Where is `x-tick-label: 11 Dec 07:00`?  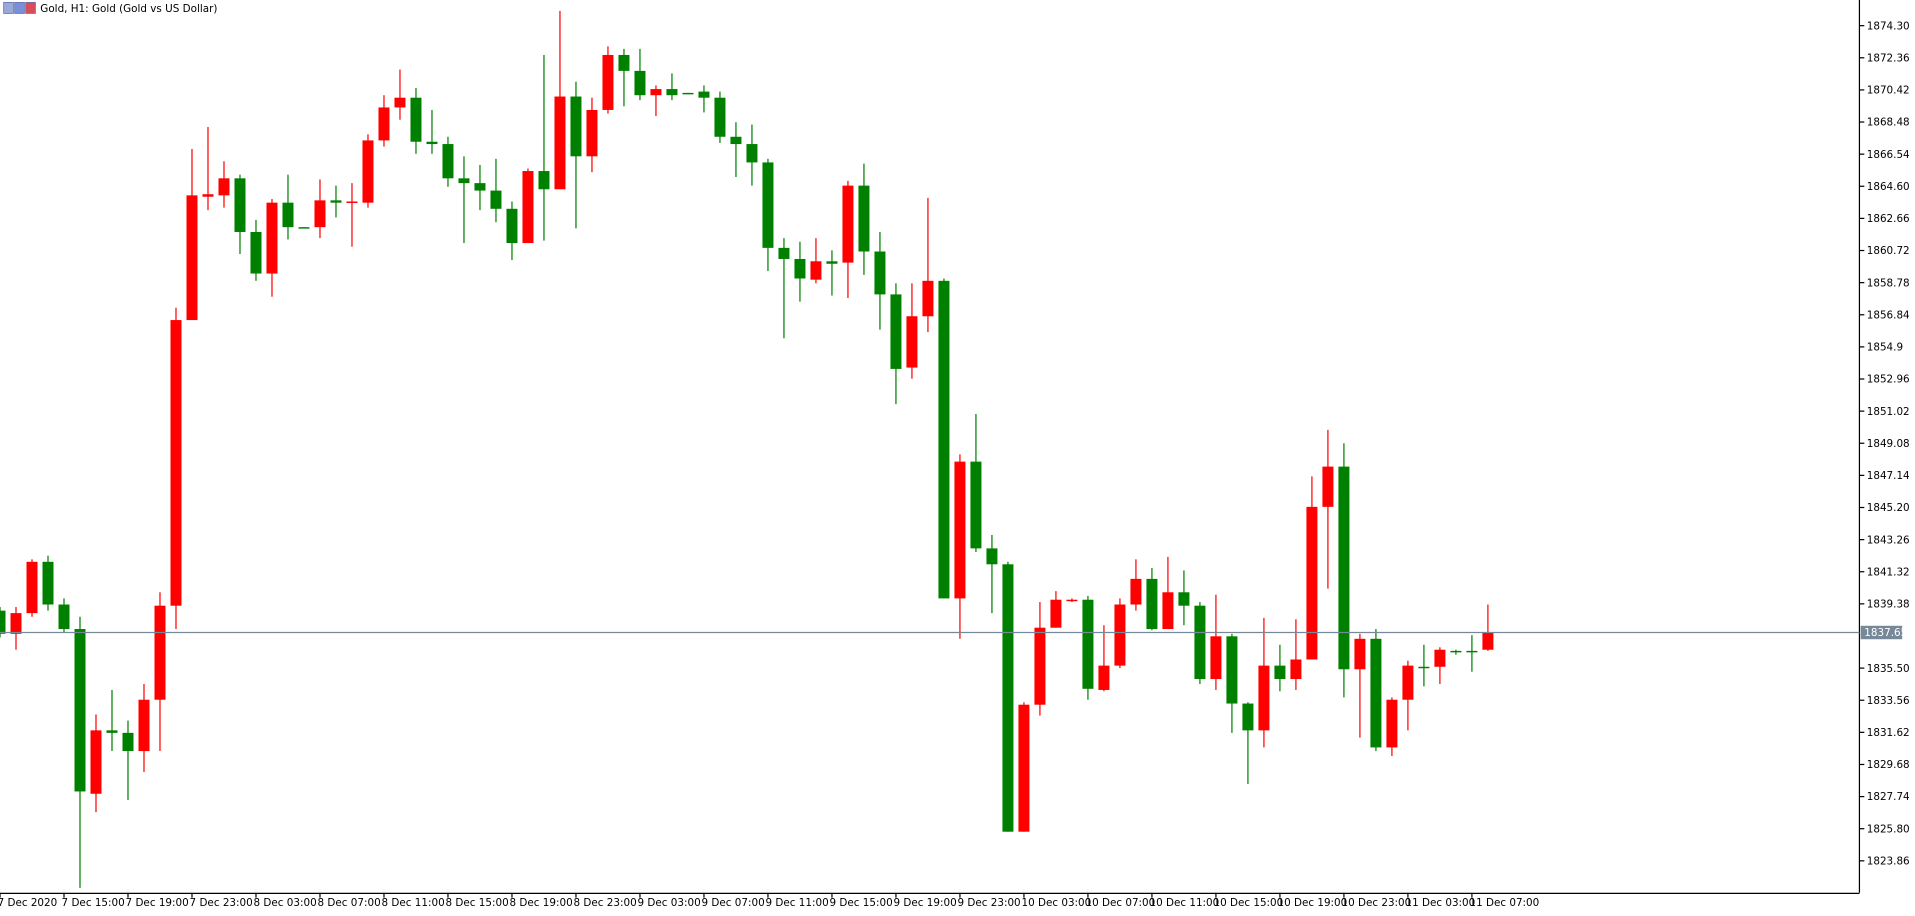 x-tick-label: 11 Dec 07:00 is located at coordinates (1504, 903).